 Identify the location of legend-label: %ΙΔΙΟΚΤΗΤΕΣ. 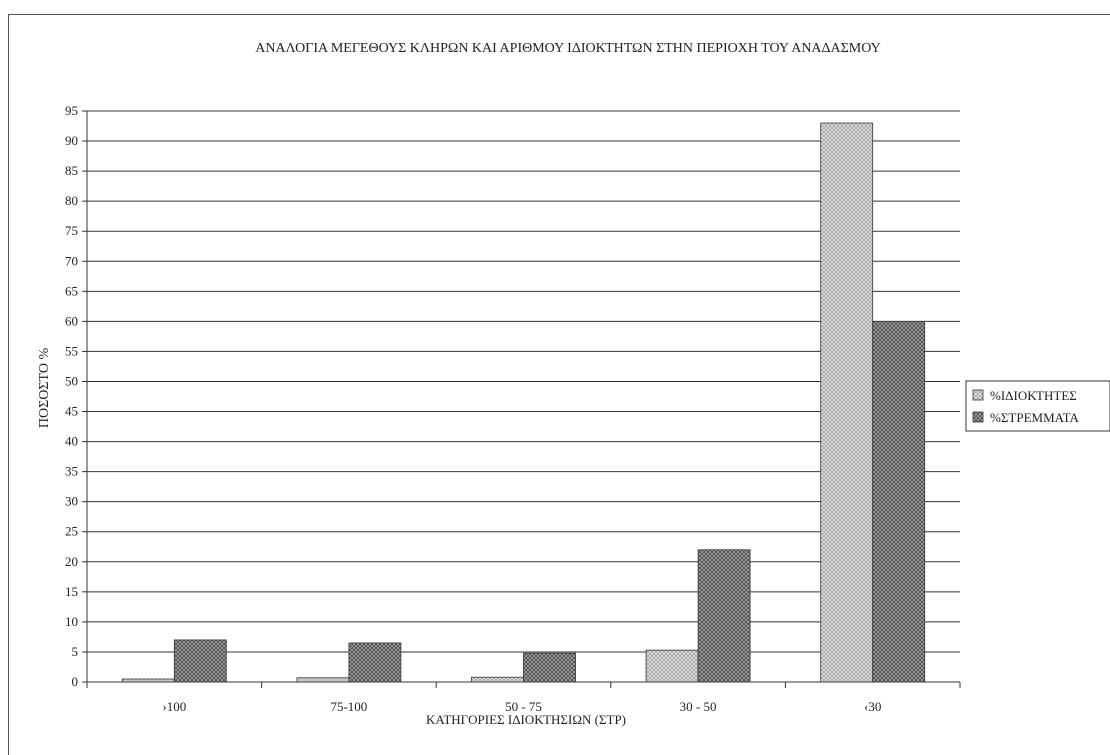
(1033, 395).